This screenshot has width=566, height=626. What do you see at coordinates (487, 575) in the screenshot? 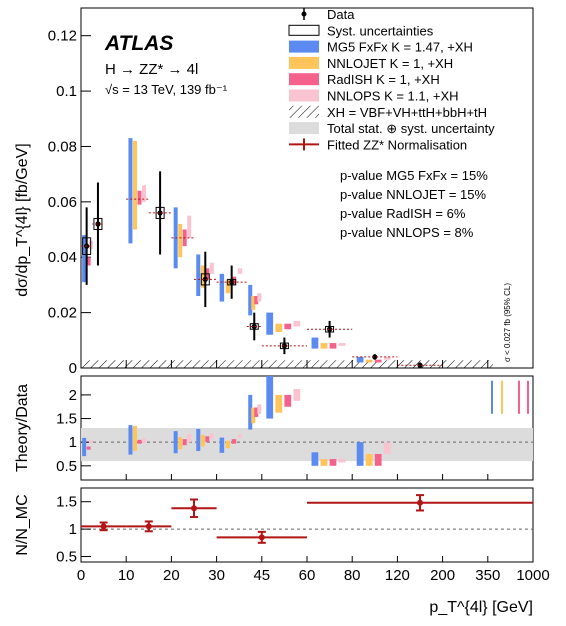
I see `xtick-label: 350` at bounding box center [487, 575].